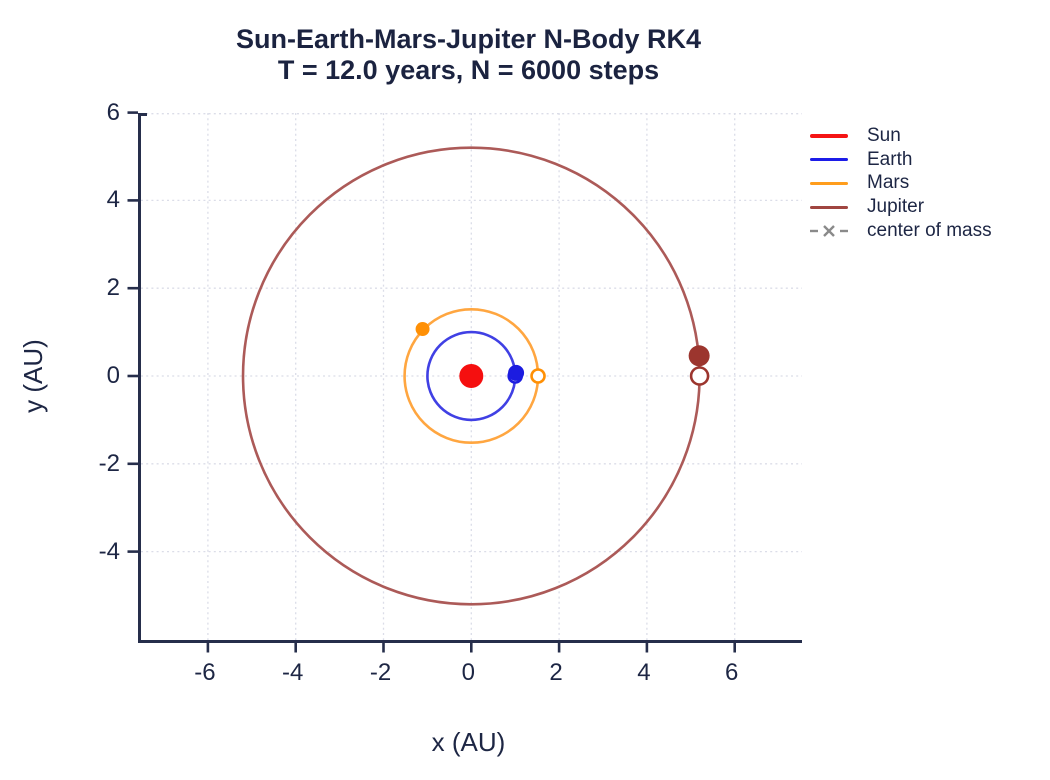  What do you see at coordinates (113, 288) in the screenshot?
I see `y-tick-label: 2` at bounding box center [113, 288].